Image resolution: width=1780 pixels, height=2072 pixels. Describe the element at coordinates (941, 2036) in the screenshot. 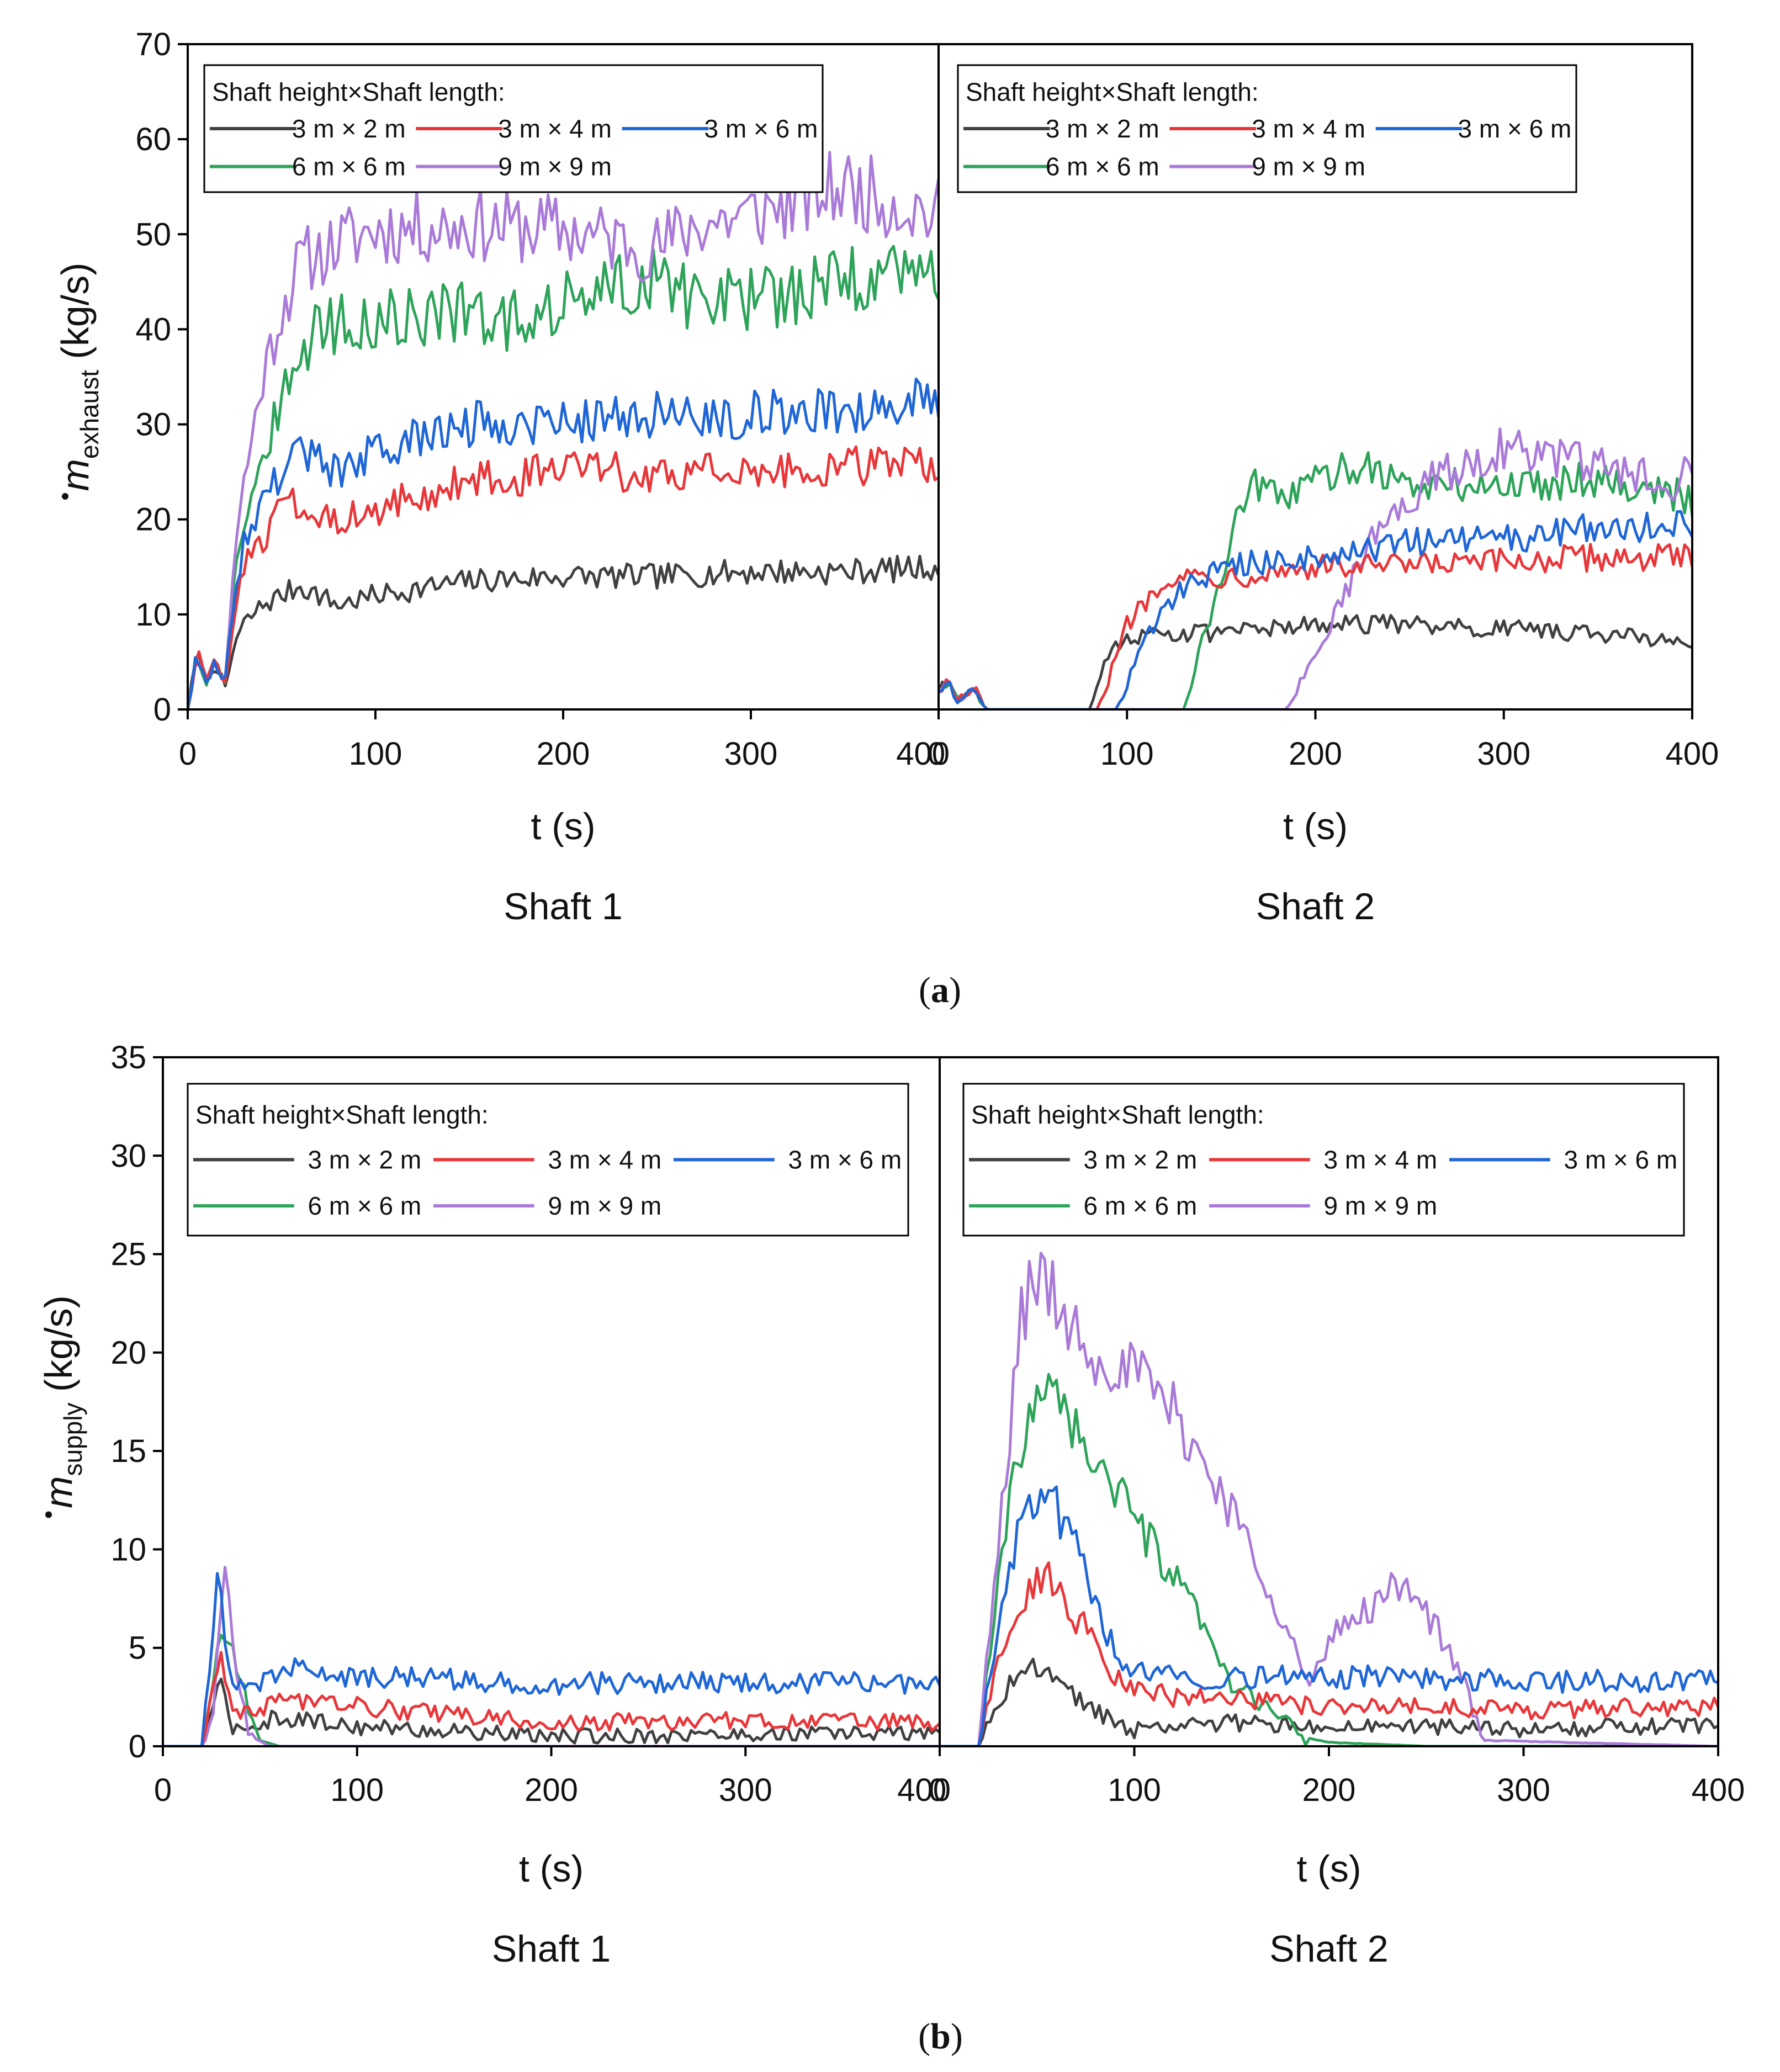

I see `caption-letter: b` at that location.